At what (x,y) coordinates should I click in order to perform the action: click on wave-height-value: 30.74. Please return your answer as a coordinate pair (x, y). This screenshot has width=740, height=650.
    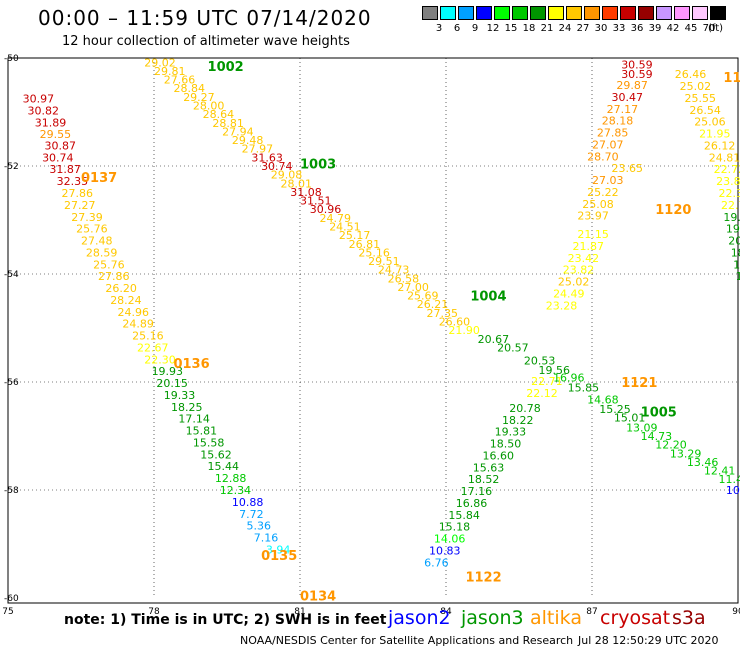
    Looking at the image, I should click on (58, 157).